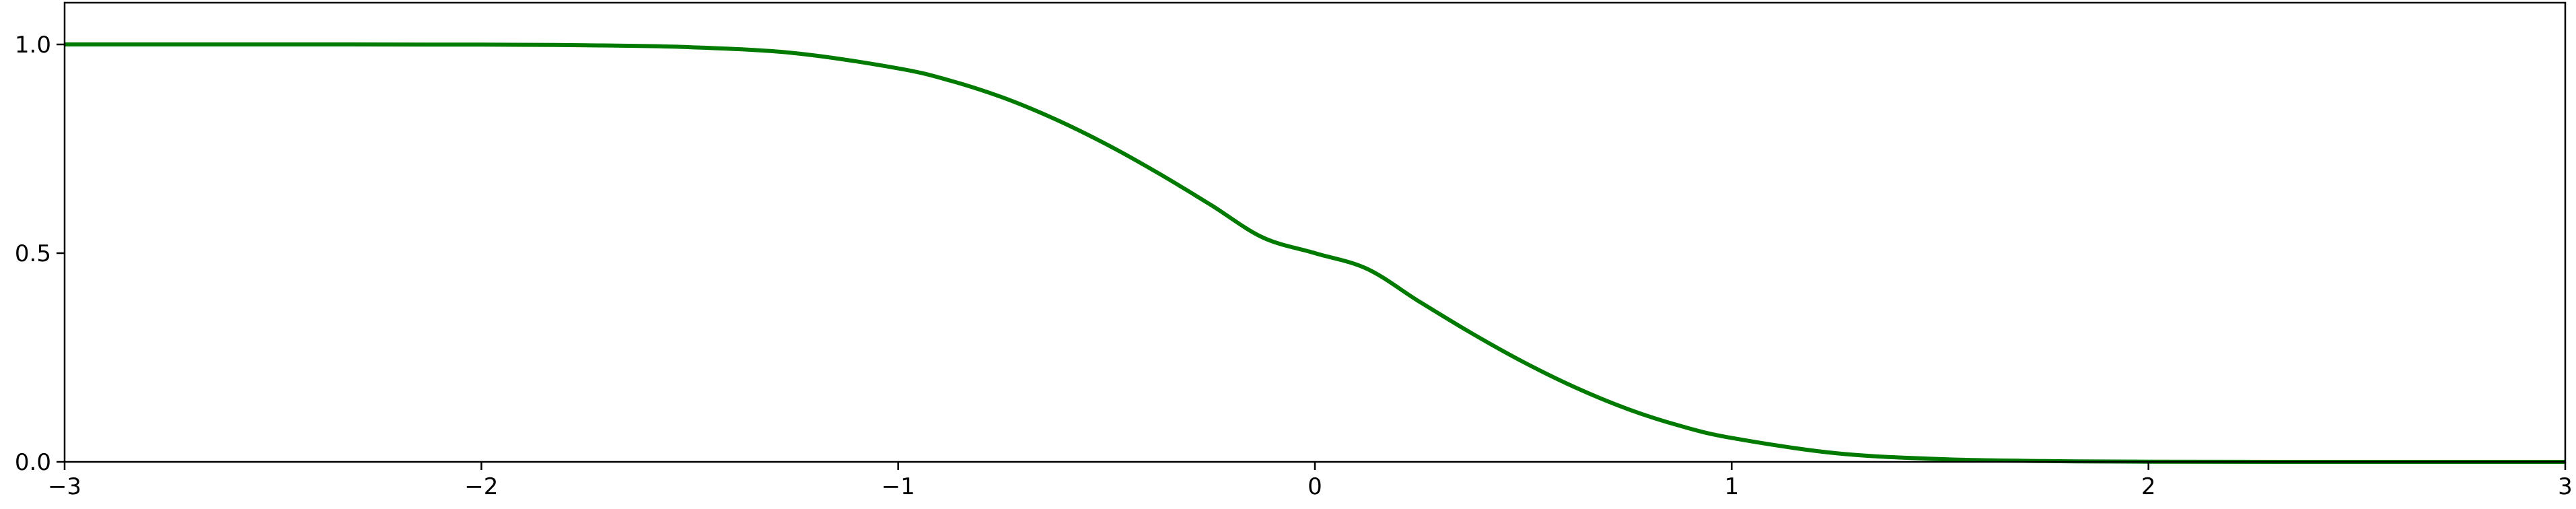 This screenshot has width=2576, height=509. I want to click on x-tick-label-1: −2, so click(481, 487).